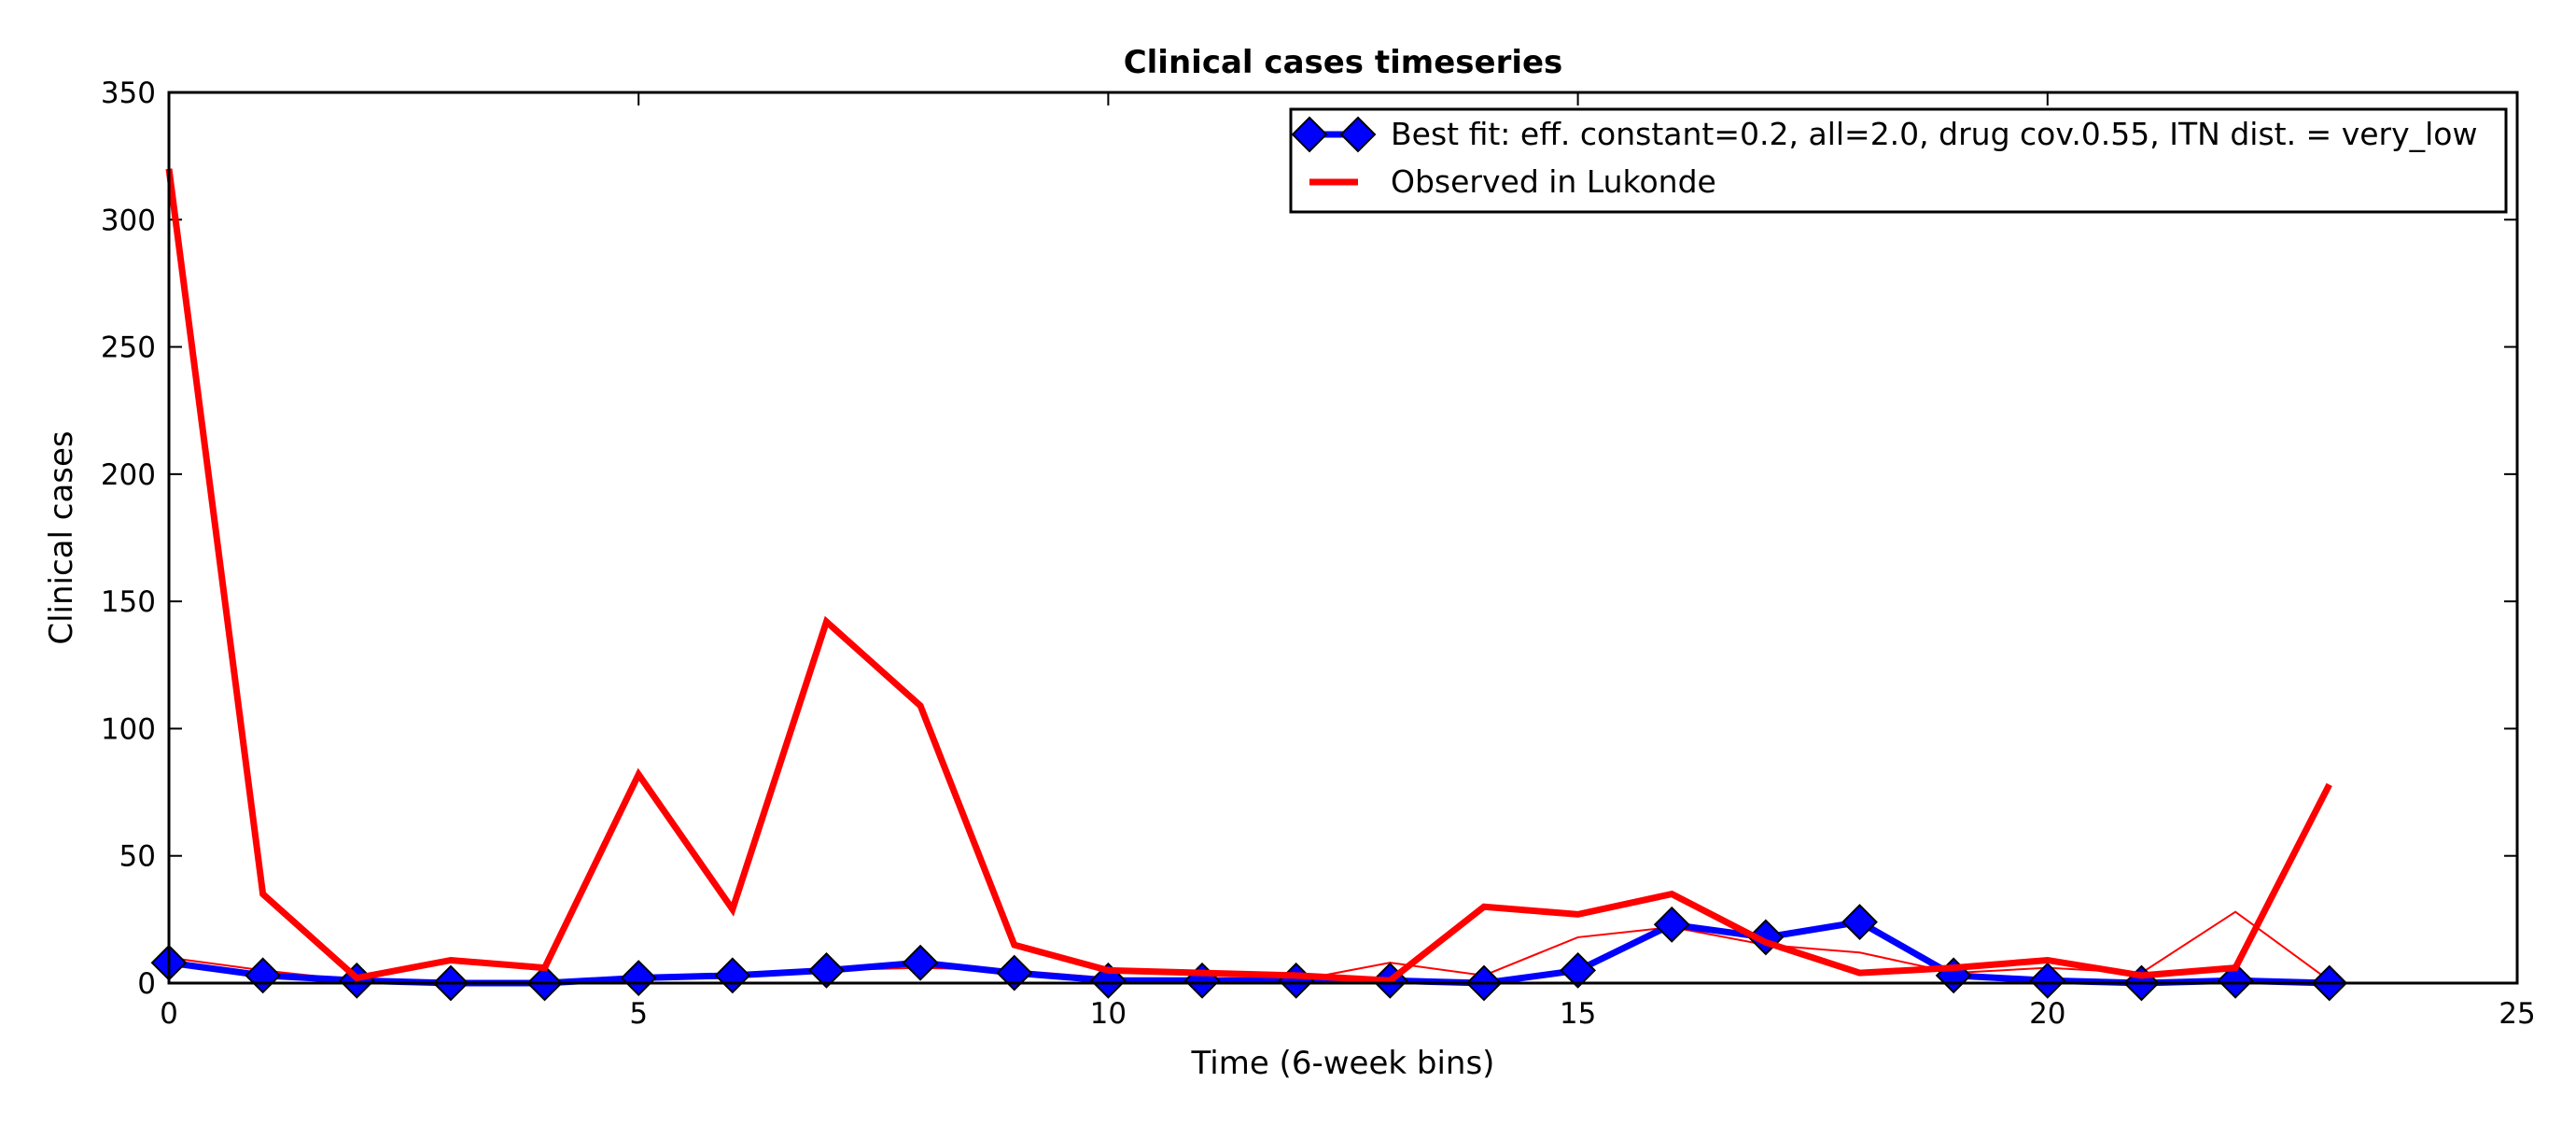  Describe the element at coordinates (2047, 1014) in the screenshot. I see `x-tick-label: 20` at that location.